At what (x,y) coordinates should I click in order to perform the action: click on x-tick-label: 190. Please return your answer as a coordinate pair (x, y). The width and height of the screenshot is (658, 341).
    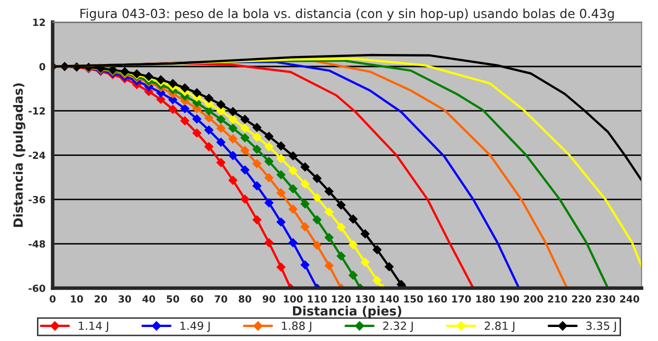
    Looking at the image, I should click on (510, 299).